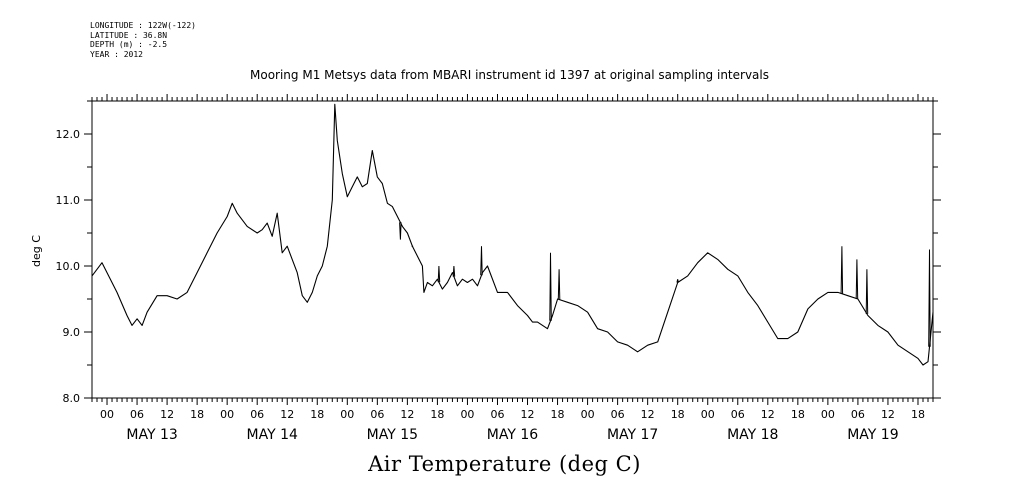 The width and height of the screenshot is (1009, 504). What do you see at coordinates (68, 134) in the screenshot?
I see `y-tick-label: 12.0` at bounding box center [68, 134].